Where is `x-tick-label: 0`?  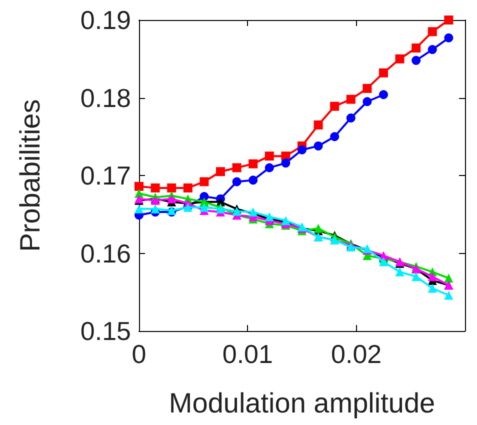 x-tick-label: 0 is located at coordinates (139, 354).